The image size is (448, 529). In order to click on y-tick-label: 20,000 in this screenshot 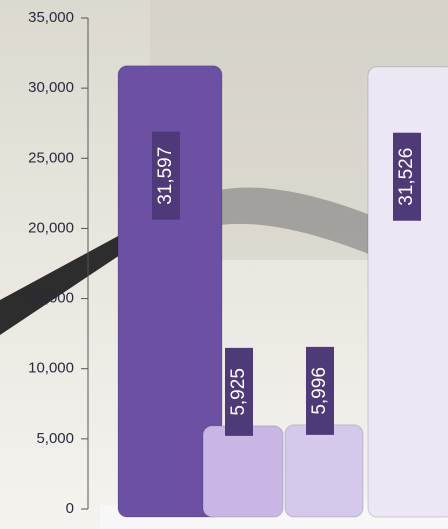, I will do `click(51, 227)`.